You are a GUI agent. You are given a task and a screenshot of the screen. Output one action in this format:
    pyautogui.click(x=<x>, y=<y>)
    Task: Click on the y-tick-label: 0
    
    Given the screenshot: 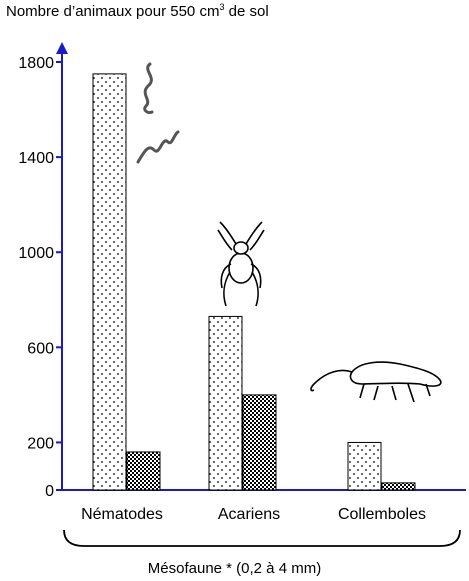 What is the action you would take?
    pyautogui.click(x=49, y=491)
    